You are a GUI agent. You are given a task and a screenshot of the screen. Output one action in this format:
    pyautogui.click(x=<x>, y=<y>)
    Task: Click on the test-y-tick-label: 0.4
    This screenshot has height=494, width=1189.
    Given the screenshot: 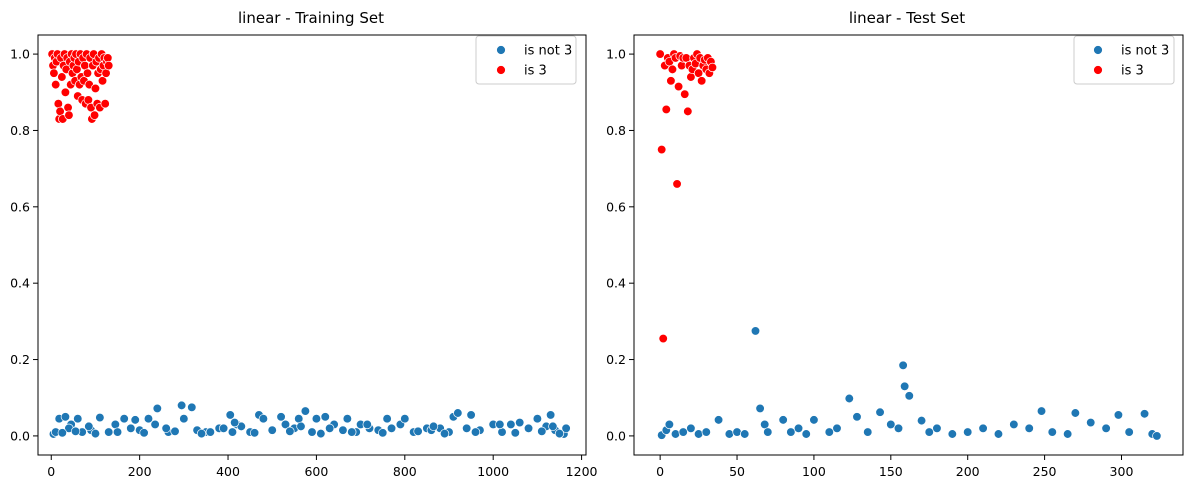 What is the action you would take?
    pyautogui.click(x=616, y=283)
    